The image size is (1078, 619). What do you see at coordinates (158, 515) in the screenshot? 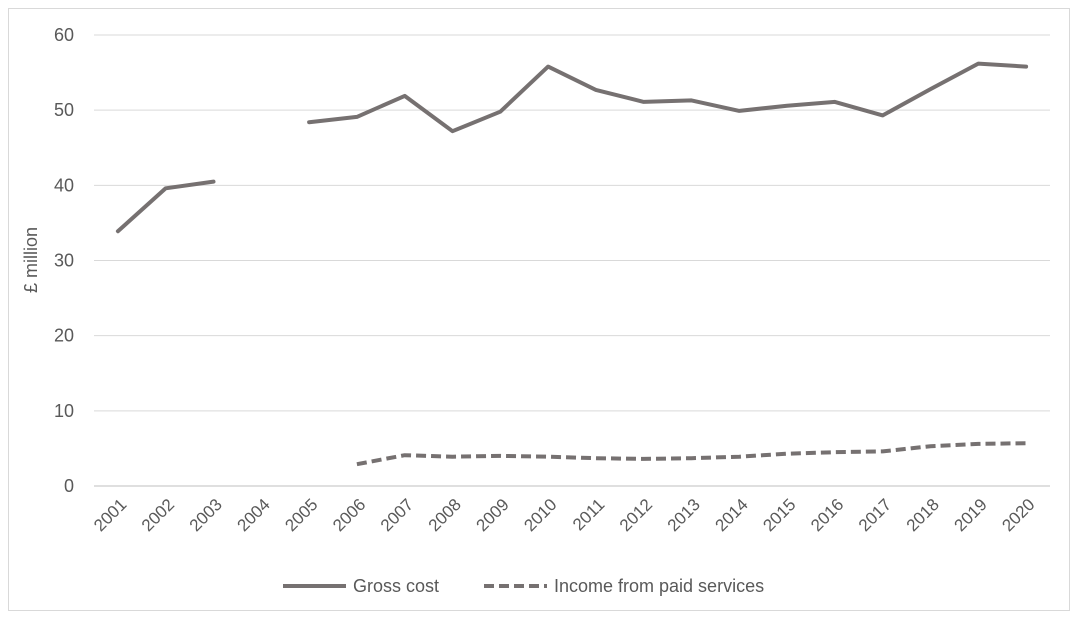
I see `x-tick-label: 2002` at bounding box center [158, 515].